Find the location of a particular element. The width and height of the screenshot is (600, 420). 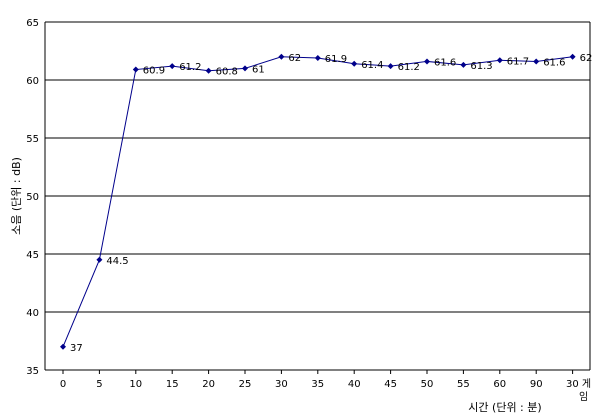

y-tick-label: 45 is located at coordinates (32, 255).